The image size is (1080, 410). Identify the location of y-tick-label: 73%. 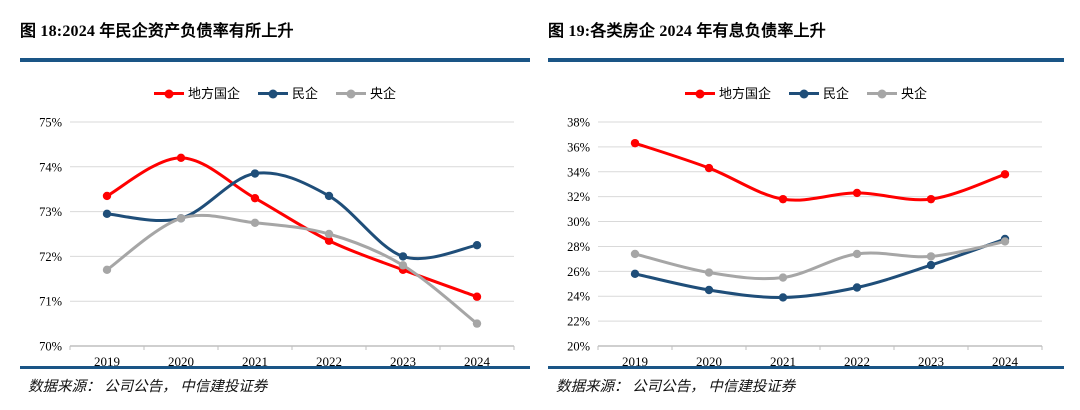
(50, 212).